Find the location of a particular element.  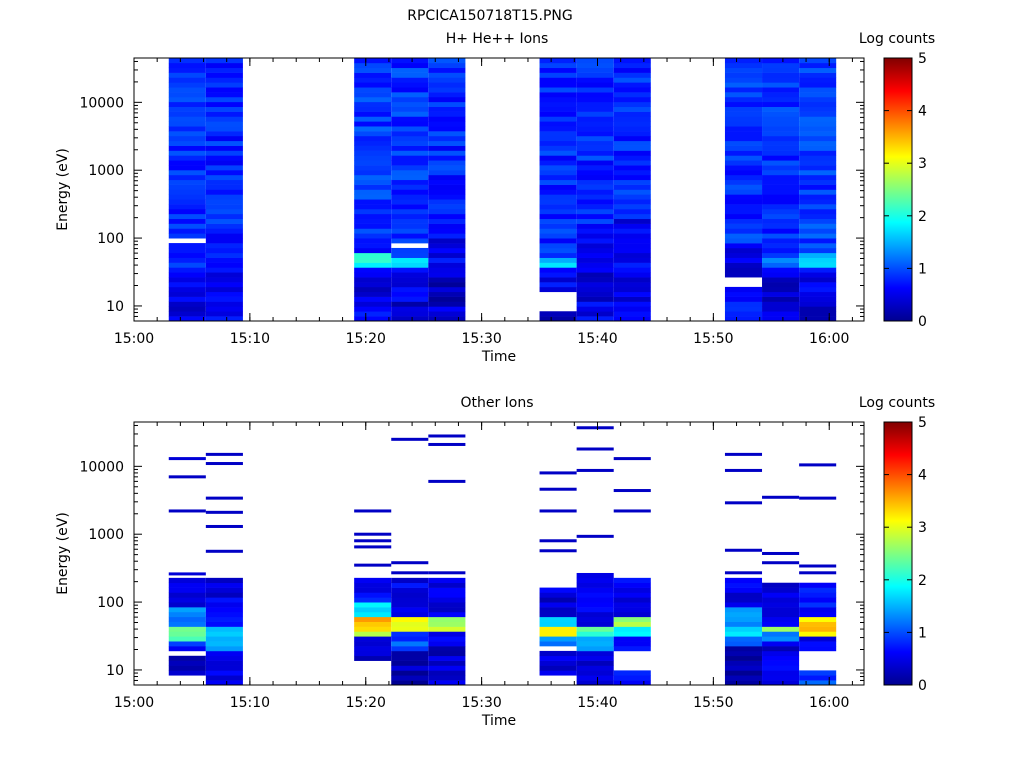

figure-title: RPCICA150718T15.PNG is located at coordinates (489, 16).